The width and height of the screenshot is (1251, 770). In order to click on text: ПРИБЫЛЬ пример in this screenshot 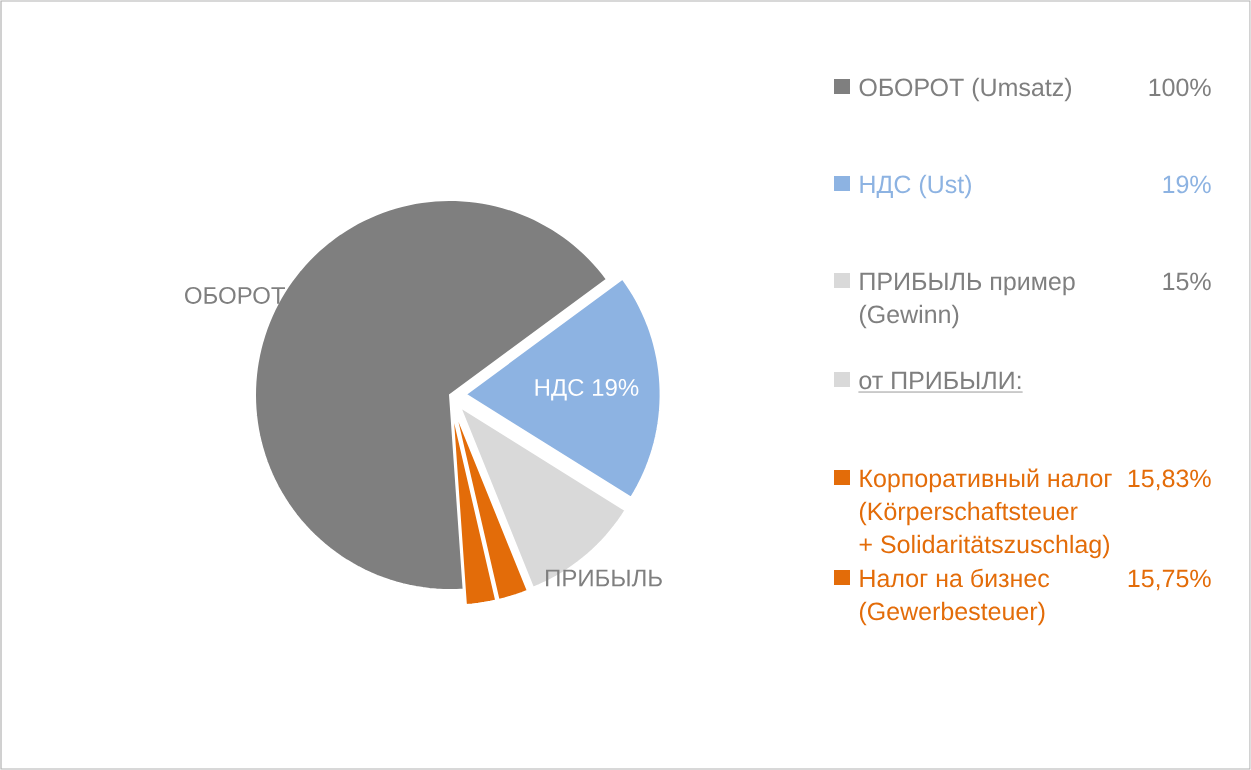, I will do `click(967, 284)`.